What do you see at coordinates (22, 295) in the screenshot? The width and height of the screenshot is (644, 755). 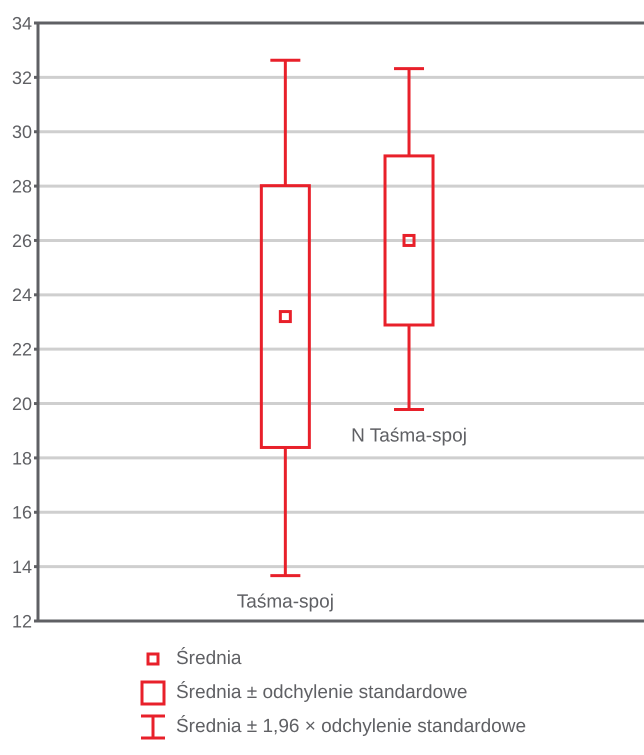 I see `y-tick-label: 24` at bounding box center [22, 295].